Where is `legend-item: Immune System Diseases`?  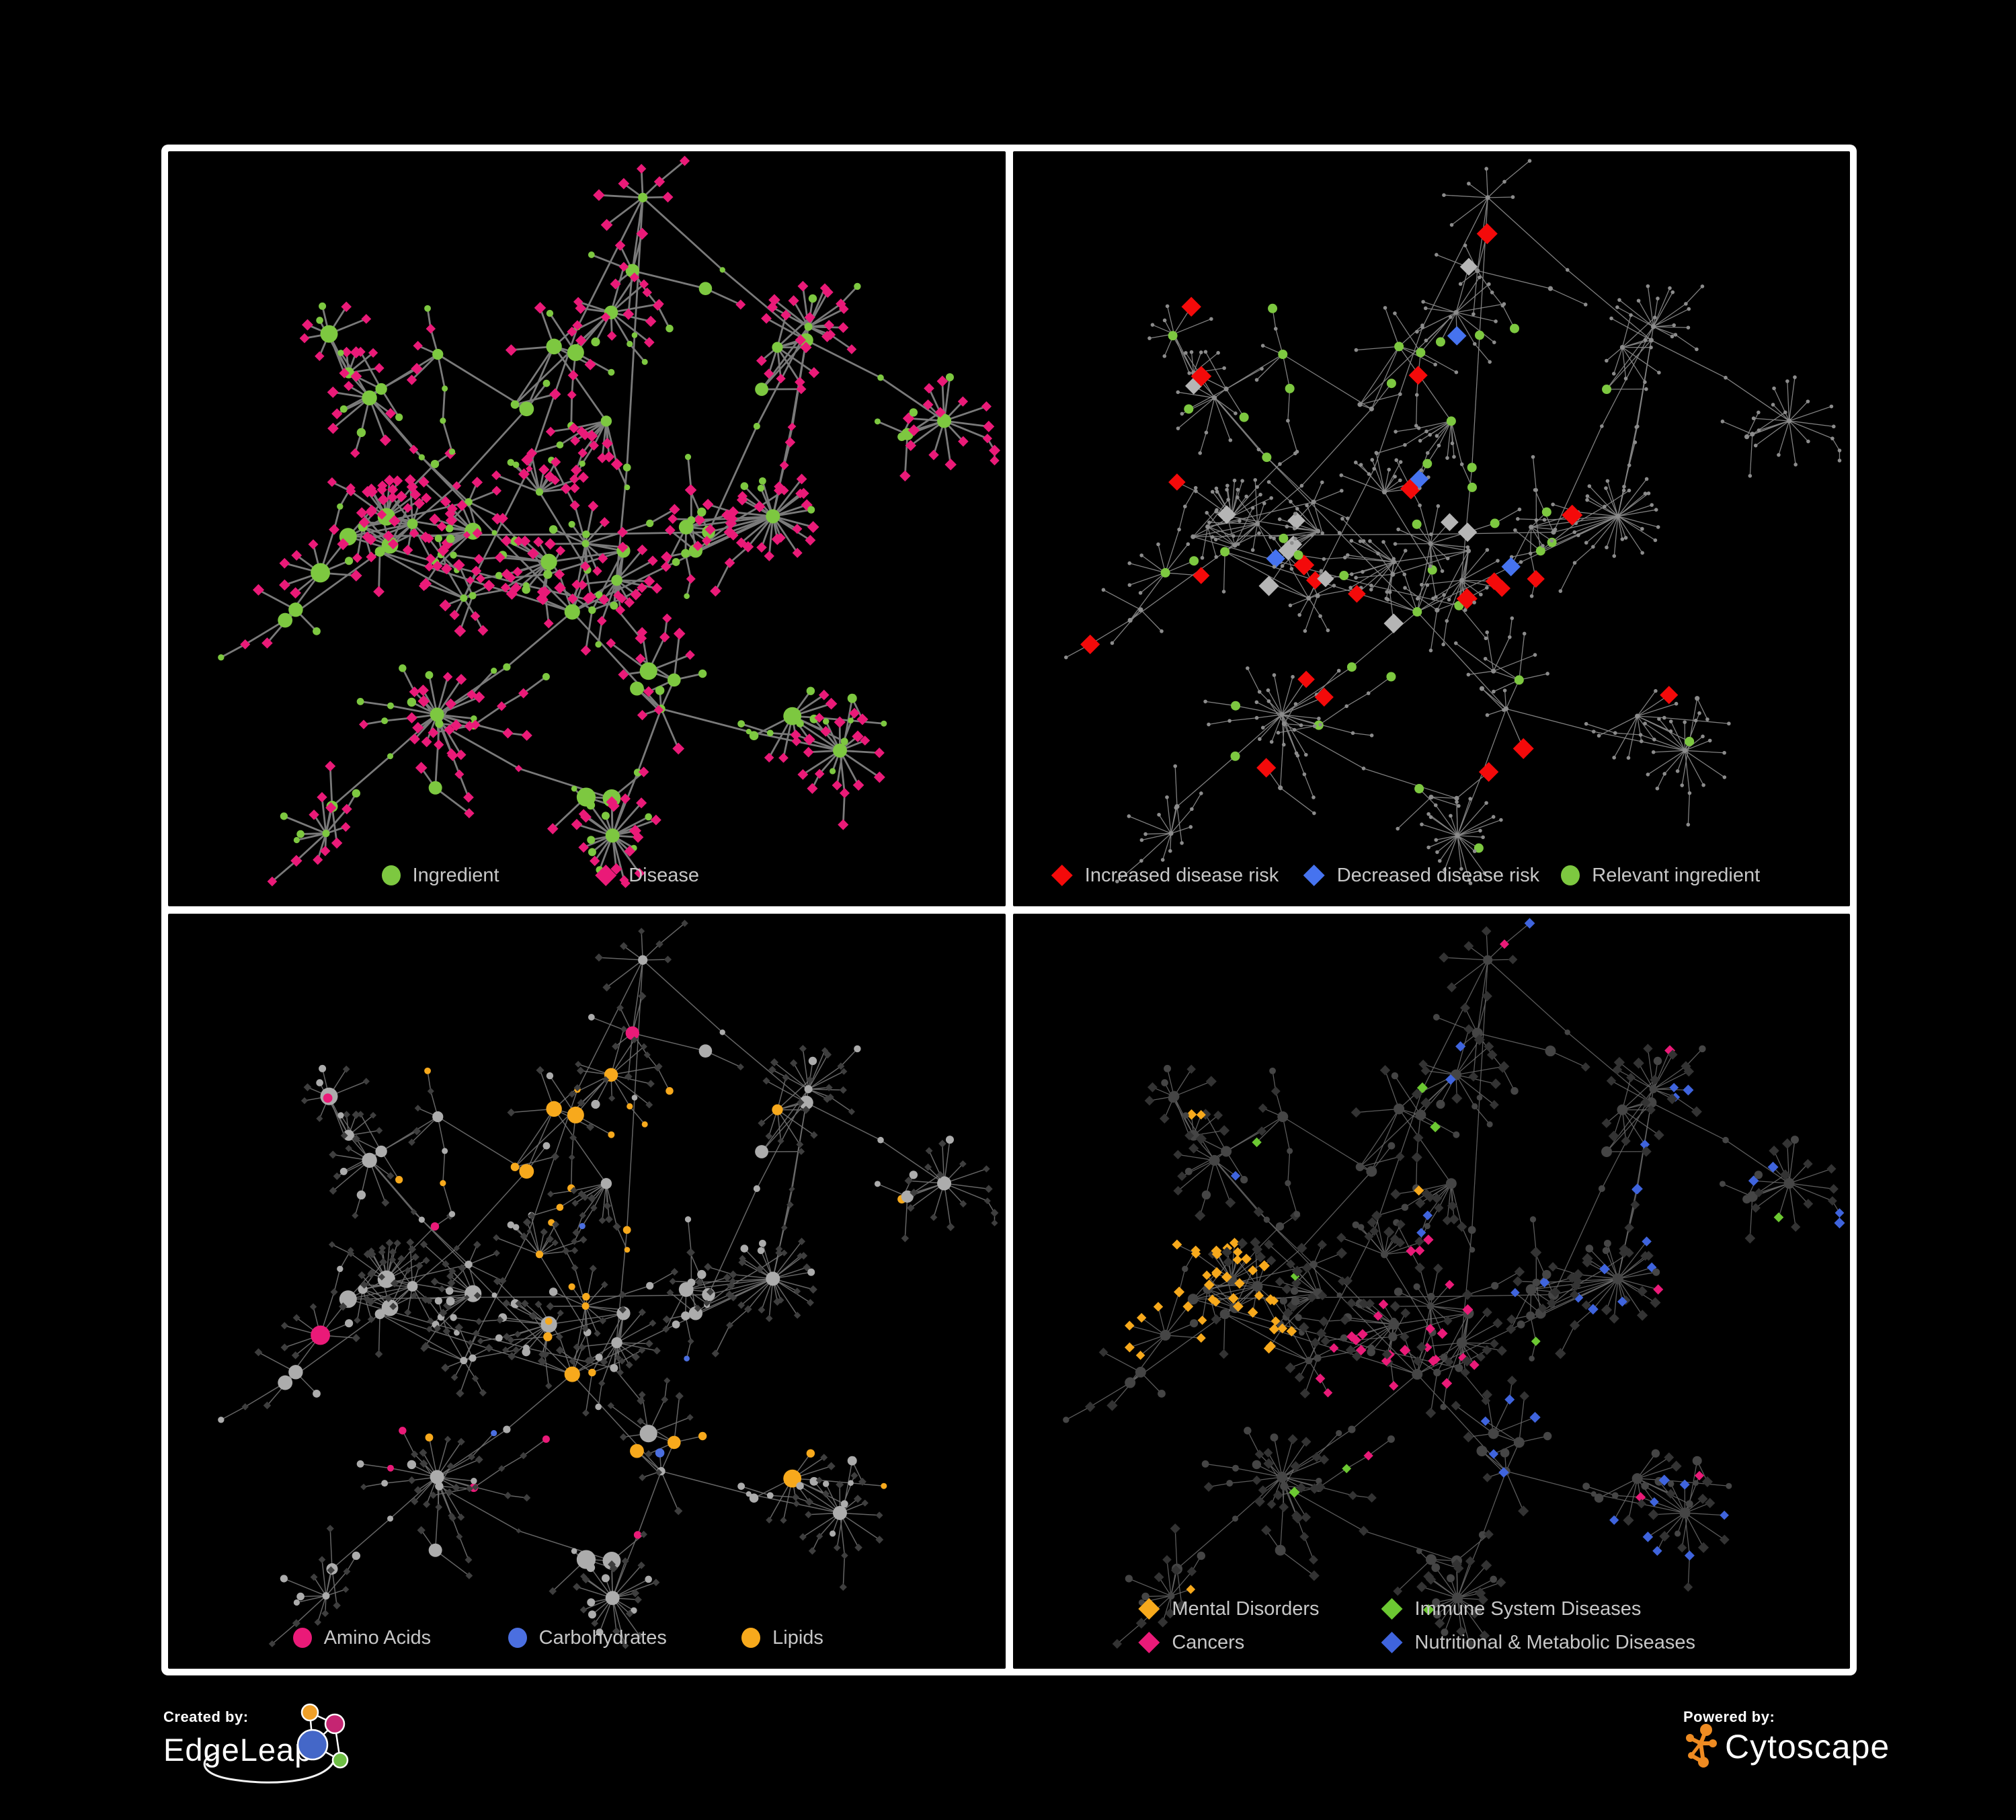 legend-item: Immune System Diseases is located at coordinates (1511, 1608).